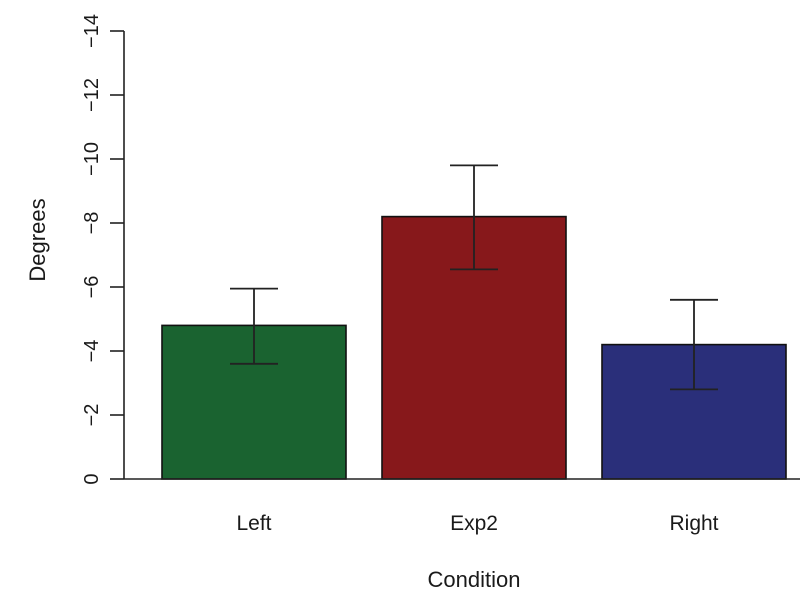 This screenshot has width=802, height=591. I want to click on y-tick-label: −6, so click(92, 287).